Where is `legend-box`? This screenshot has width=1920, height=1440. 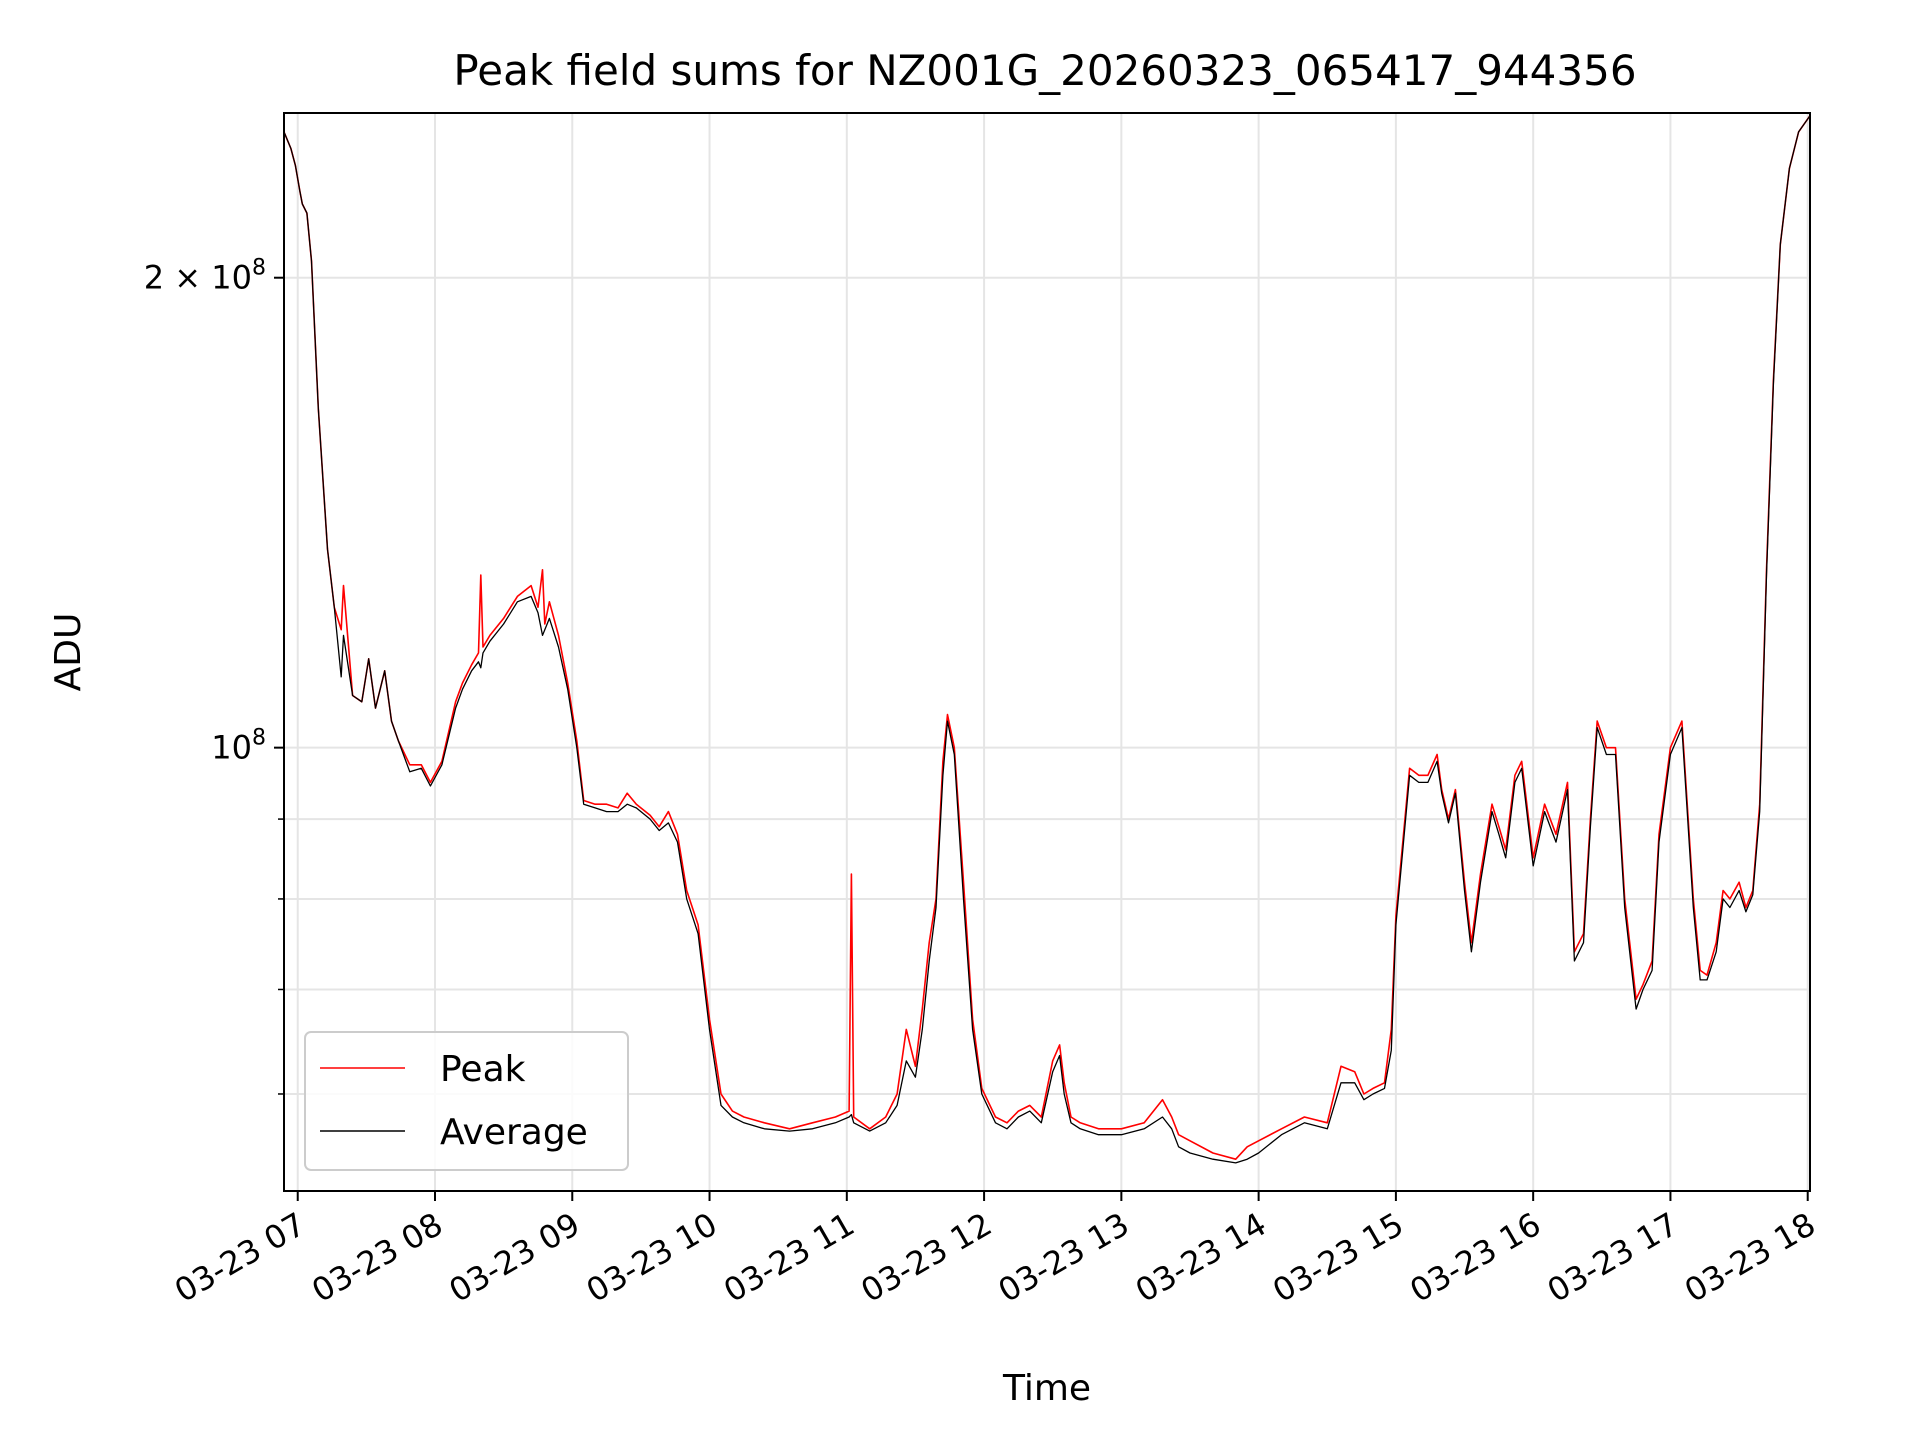 legend-box is located at coordinates (466, 1101).